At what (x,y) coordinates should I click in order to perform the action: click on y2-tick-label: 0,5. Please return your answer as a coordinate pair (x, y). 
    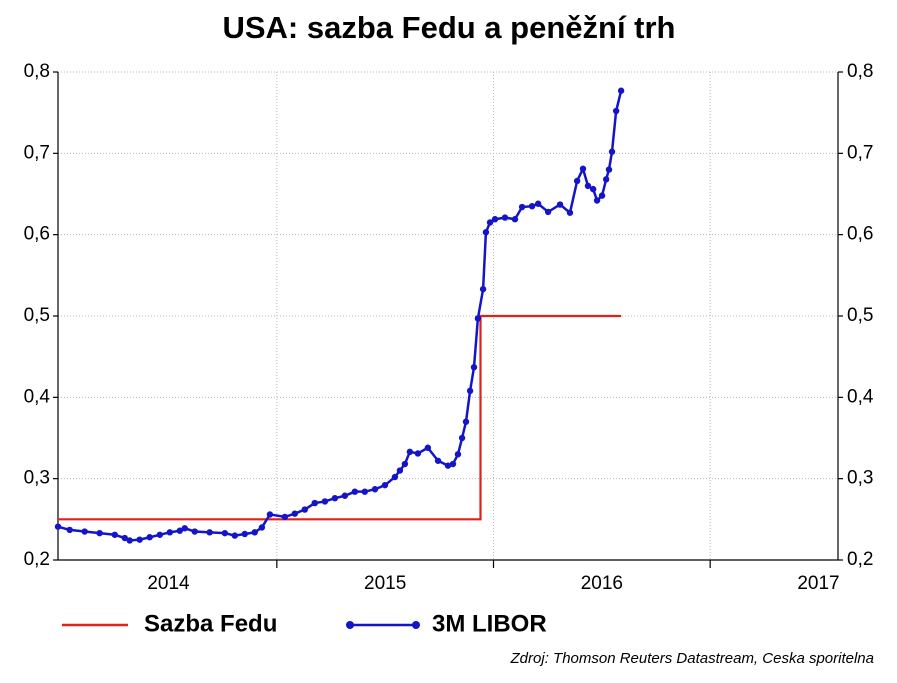
    Looking at the image, I should click on (860, 315).